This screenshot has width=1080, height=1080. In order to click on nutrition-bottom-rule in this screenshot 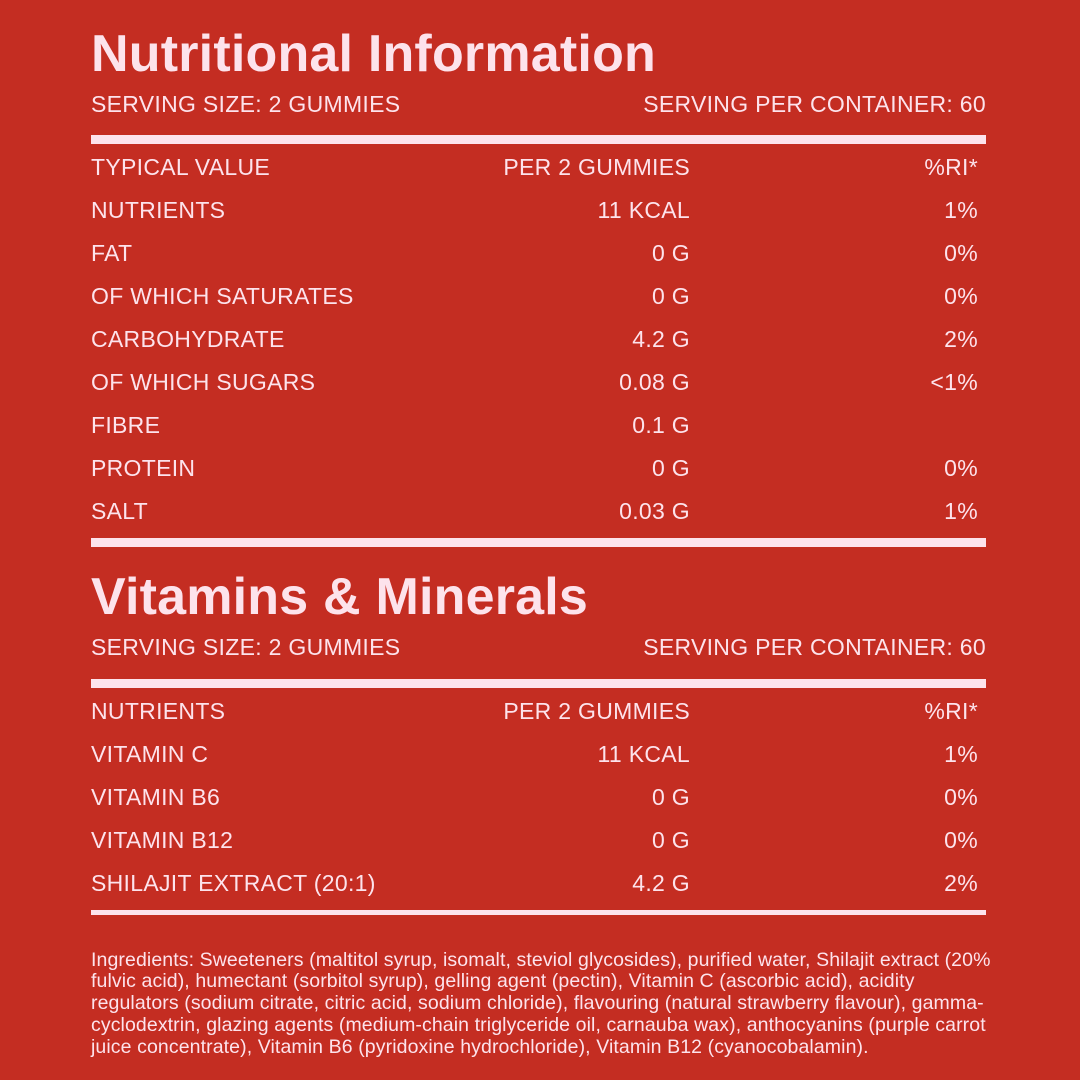, I will do `click(538, 542)`.